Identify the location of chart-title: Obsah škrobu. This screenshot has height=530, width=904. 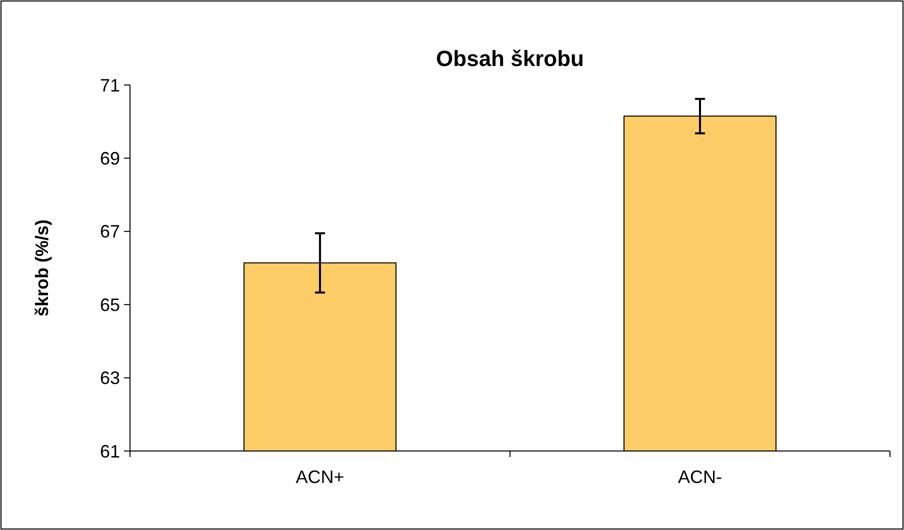
(510, 58).